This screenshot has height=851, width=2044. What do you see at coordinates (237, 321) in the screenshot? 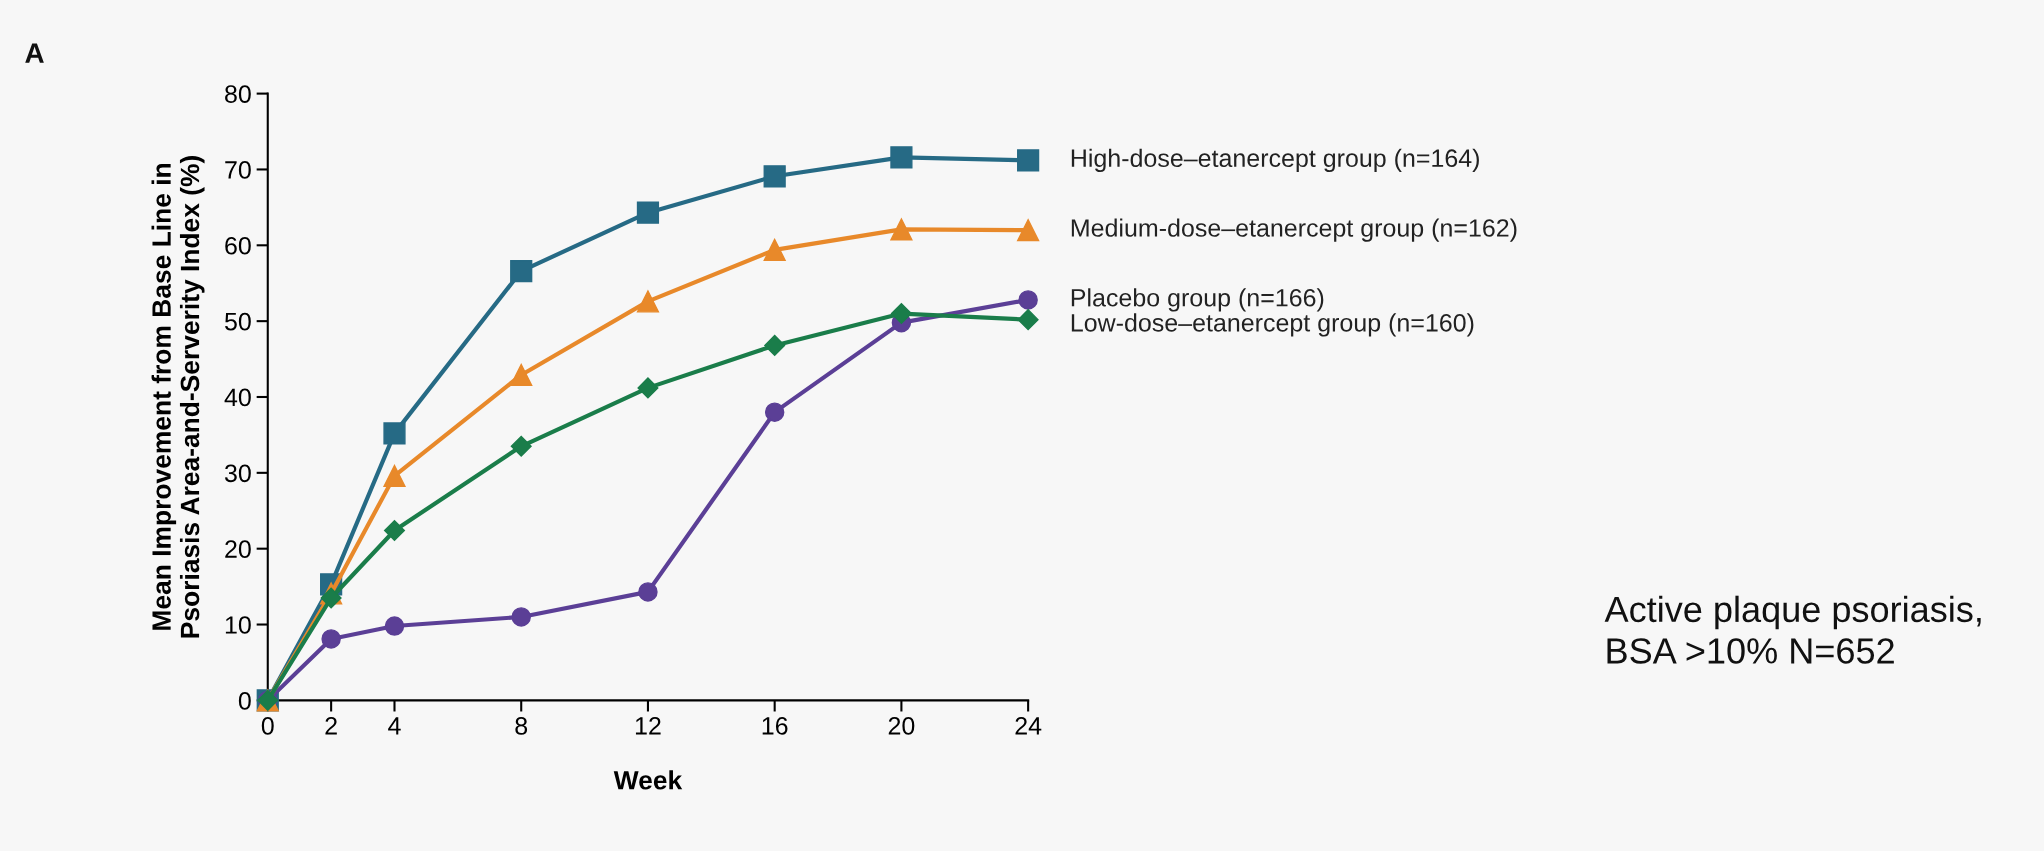
I see `y-tick-label: 50` at bounding box center [237, 321].